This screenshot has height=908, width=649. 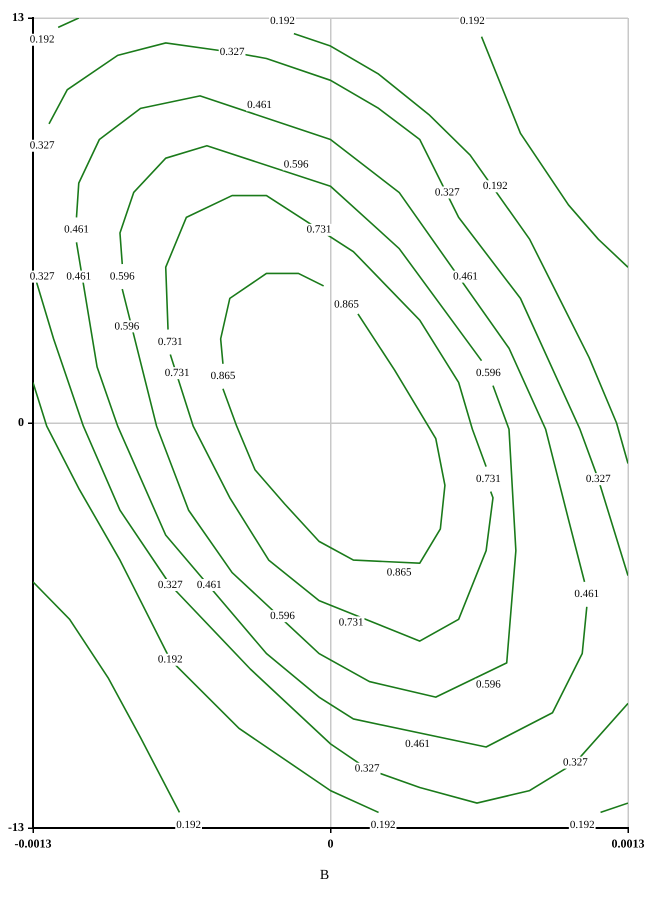 I want to click on y-tick-label: -13, so click(x=16, y=827).